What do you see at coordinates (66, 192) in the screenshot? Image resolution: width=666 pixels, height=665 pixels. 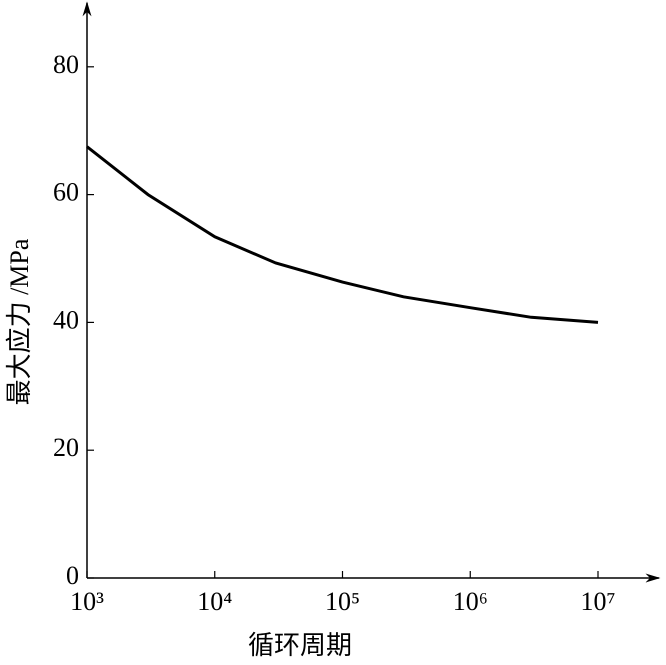 I see `y-tick-label: 60` at bounding box center [66, 192].